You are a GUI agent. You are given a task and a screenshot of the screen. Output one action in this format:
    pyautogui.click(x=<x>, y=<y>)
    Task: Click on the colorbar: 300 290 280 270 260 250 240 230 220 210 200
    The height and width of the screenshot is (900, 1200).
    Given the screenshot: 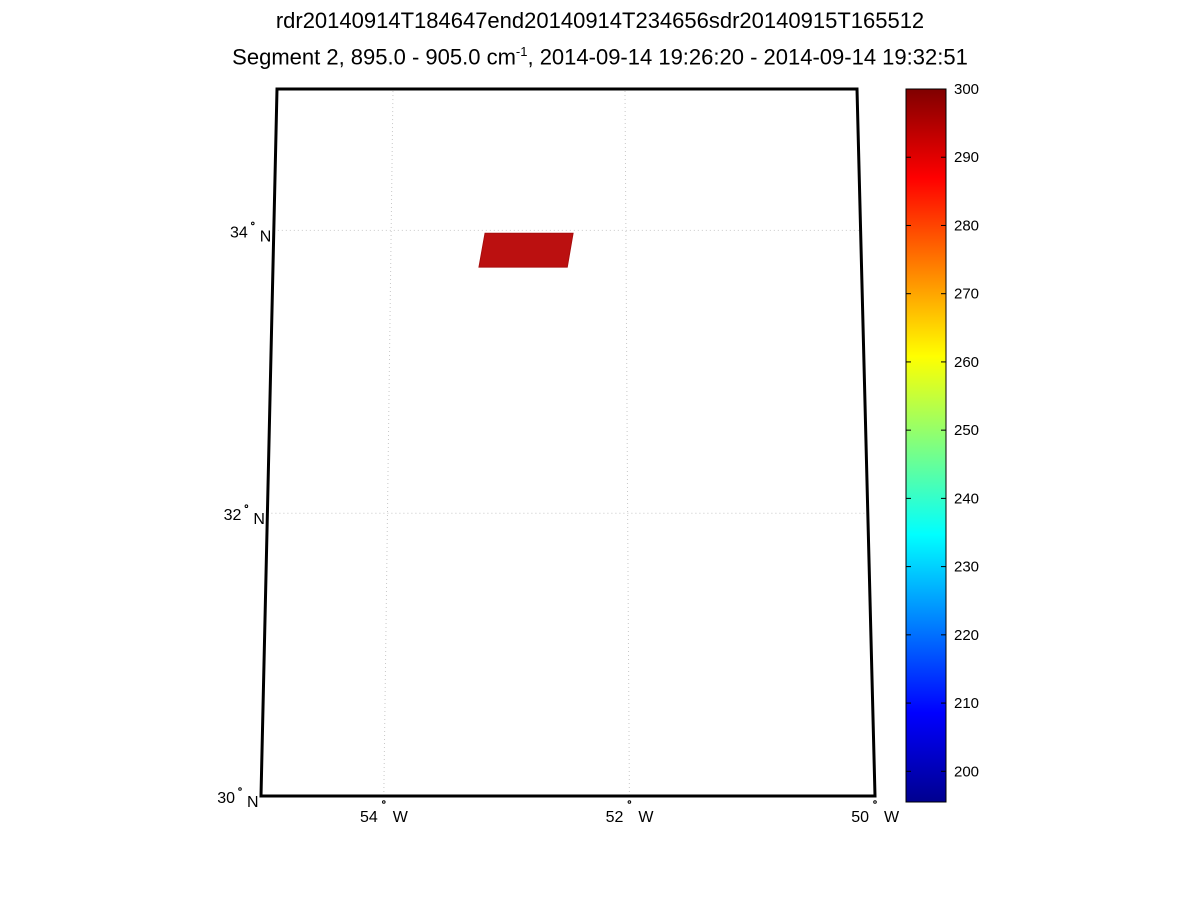 What is the action you would take?
    pyautogui.click(x=942, y=442)
    